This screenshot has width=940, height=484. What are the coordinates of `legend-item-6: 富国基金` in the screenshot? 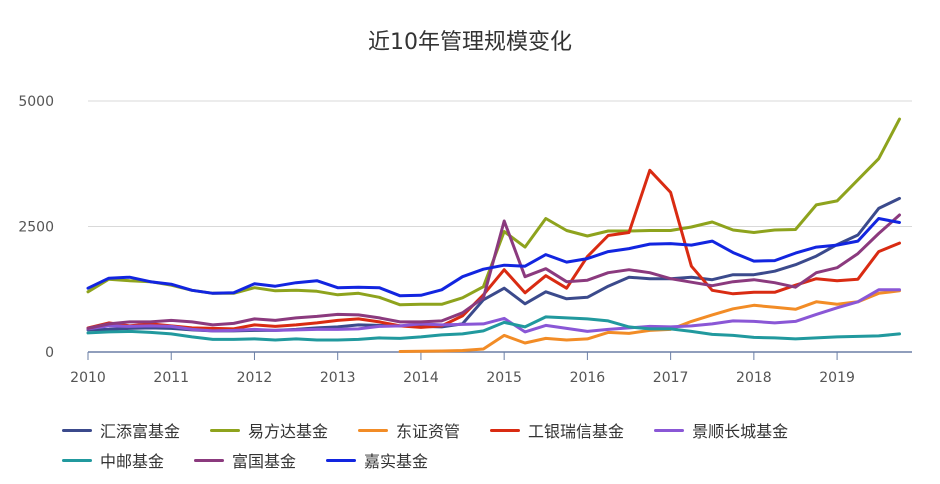 It's located at (245, 460).